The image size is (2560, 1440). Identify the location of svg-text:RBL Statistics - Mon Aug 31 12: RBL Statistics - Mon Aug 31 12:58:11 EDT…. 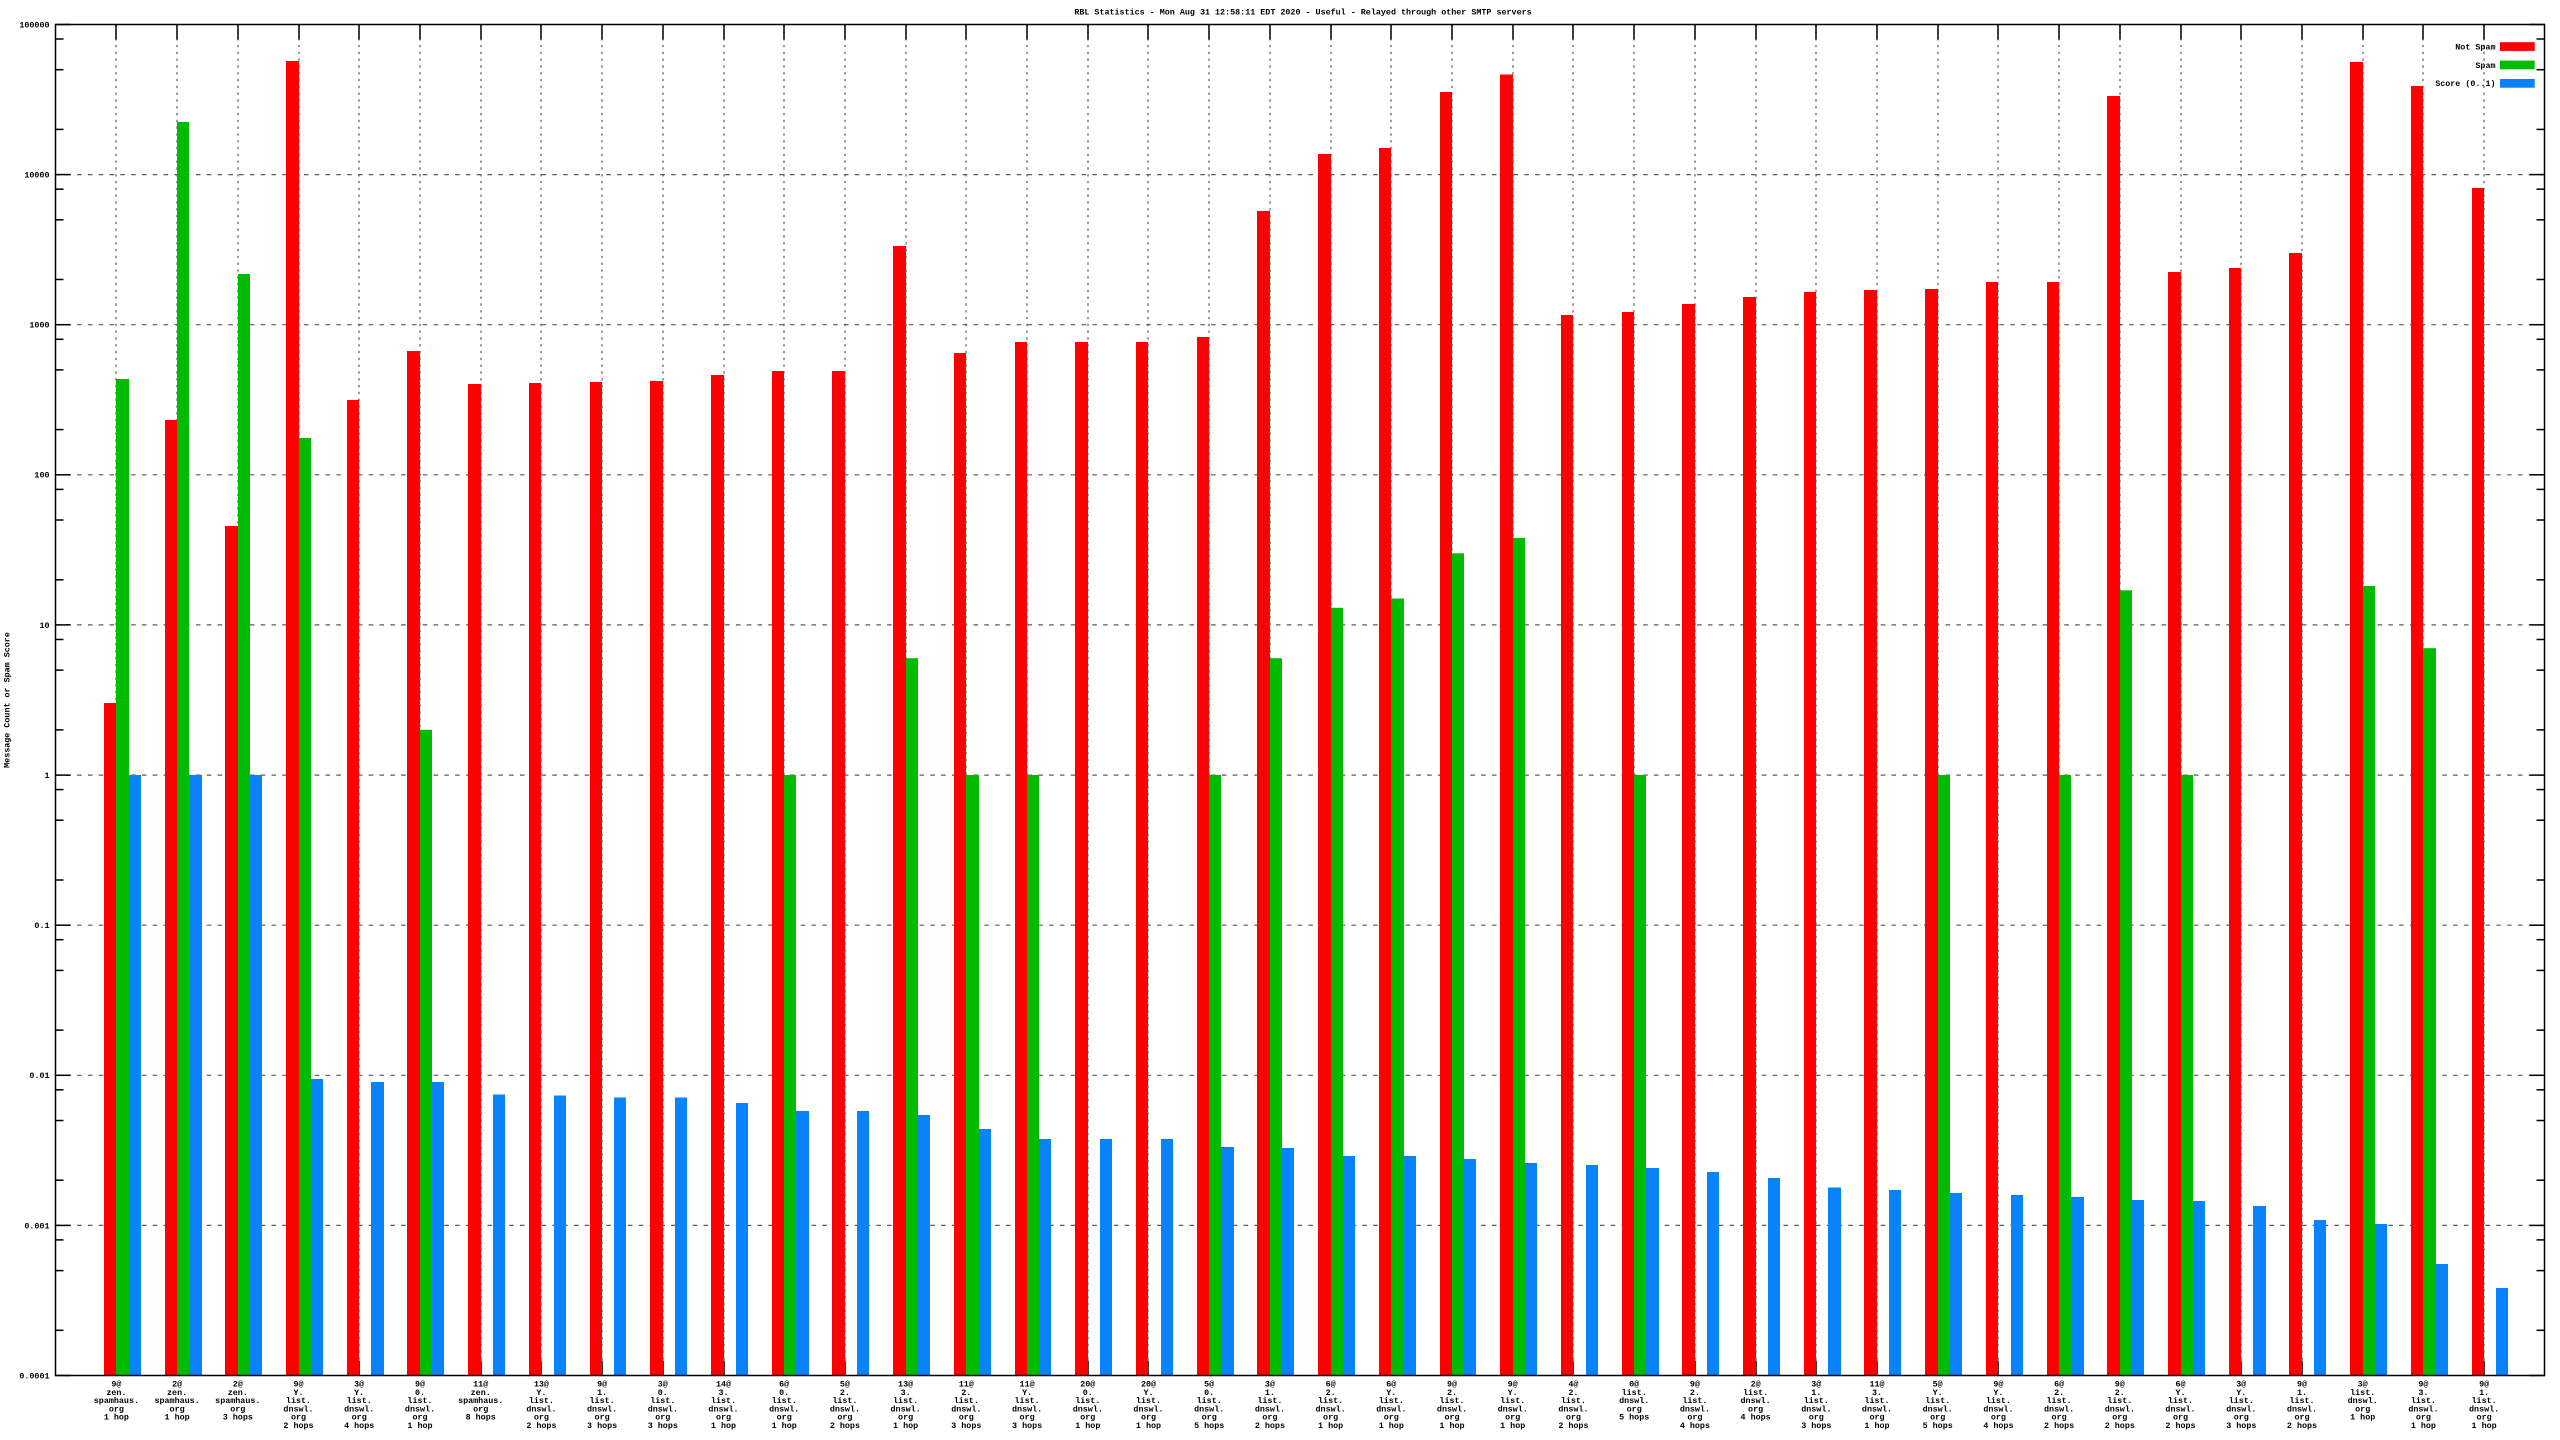
(1302, 13).